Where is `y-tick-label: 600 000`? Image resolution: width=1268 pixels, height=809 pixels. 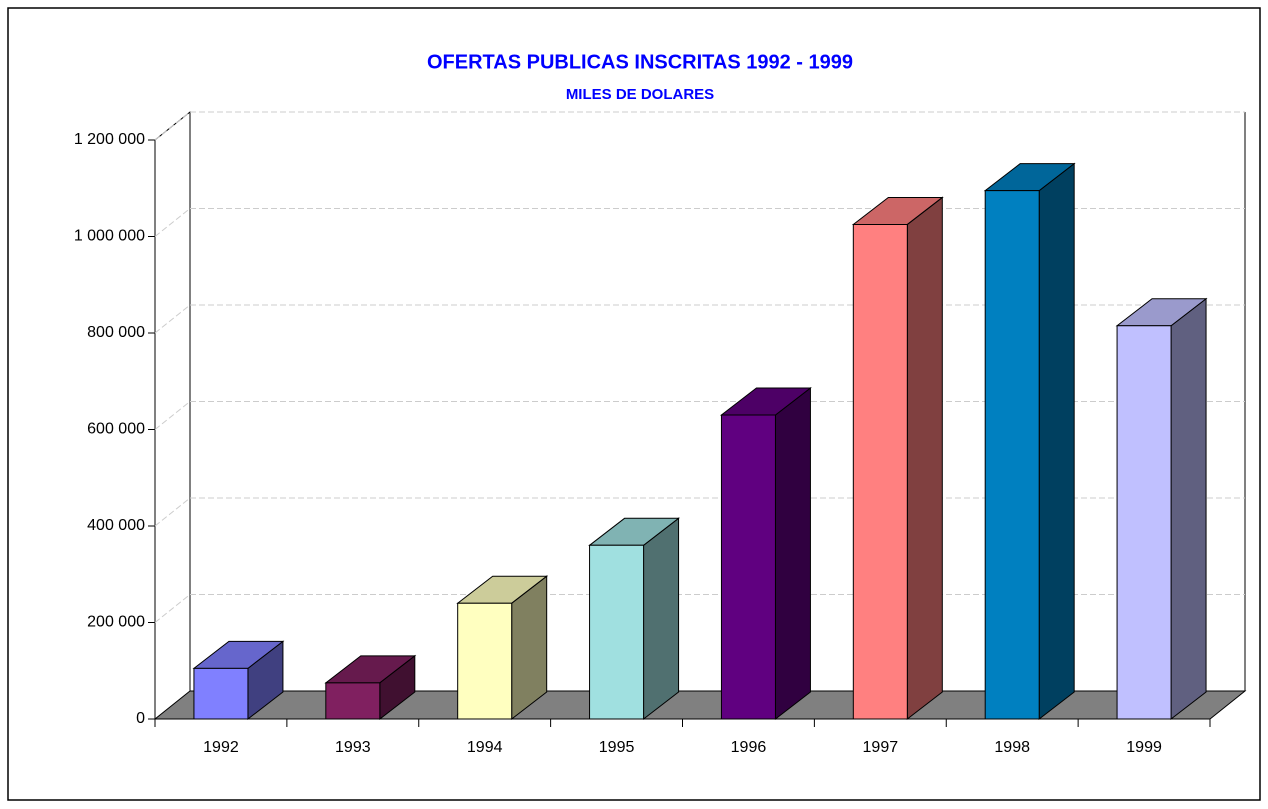
y-tick-label: 600 000 is located at coordinates (116, 429).